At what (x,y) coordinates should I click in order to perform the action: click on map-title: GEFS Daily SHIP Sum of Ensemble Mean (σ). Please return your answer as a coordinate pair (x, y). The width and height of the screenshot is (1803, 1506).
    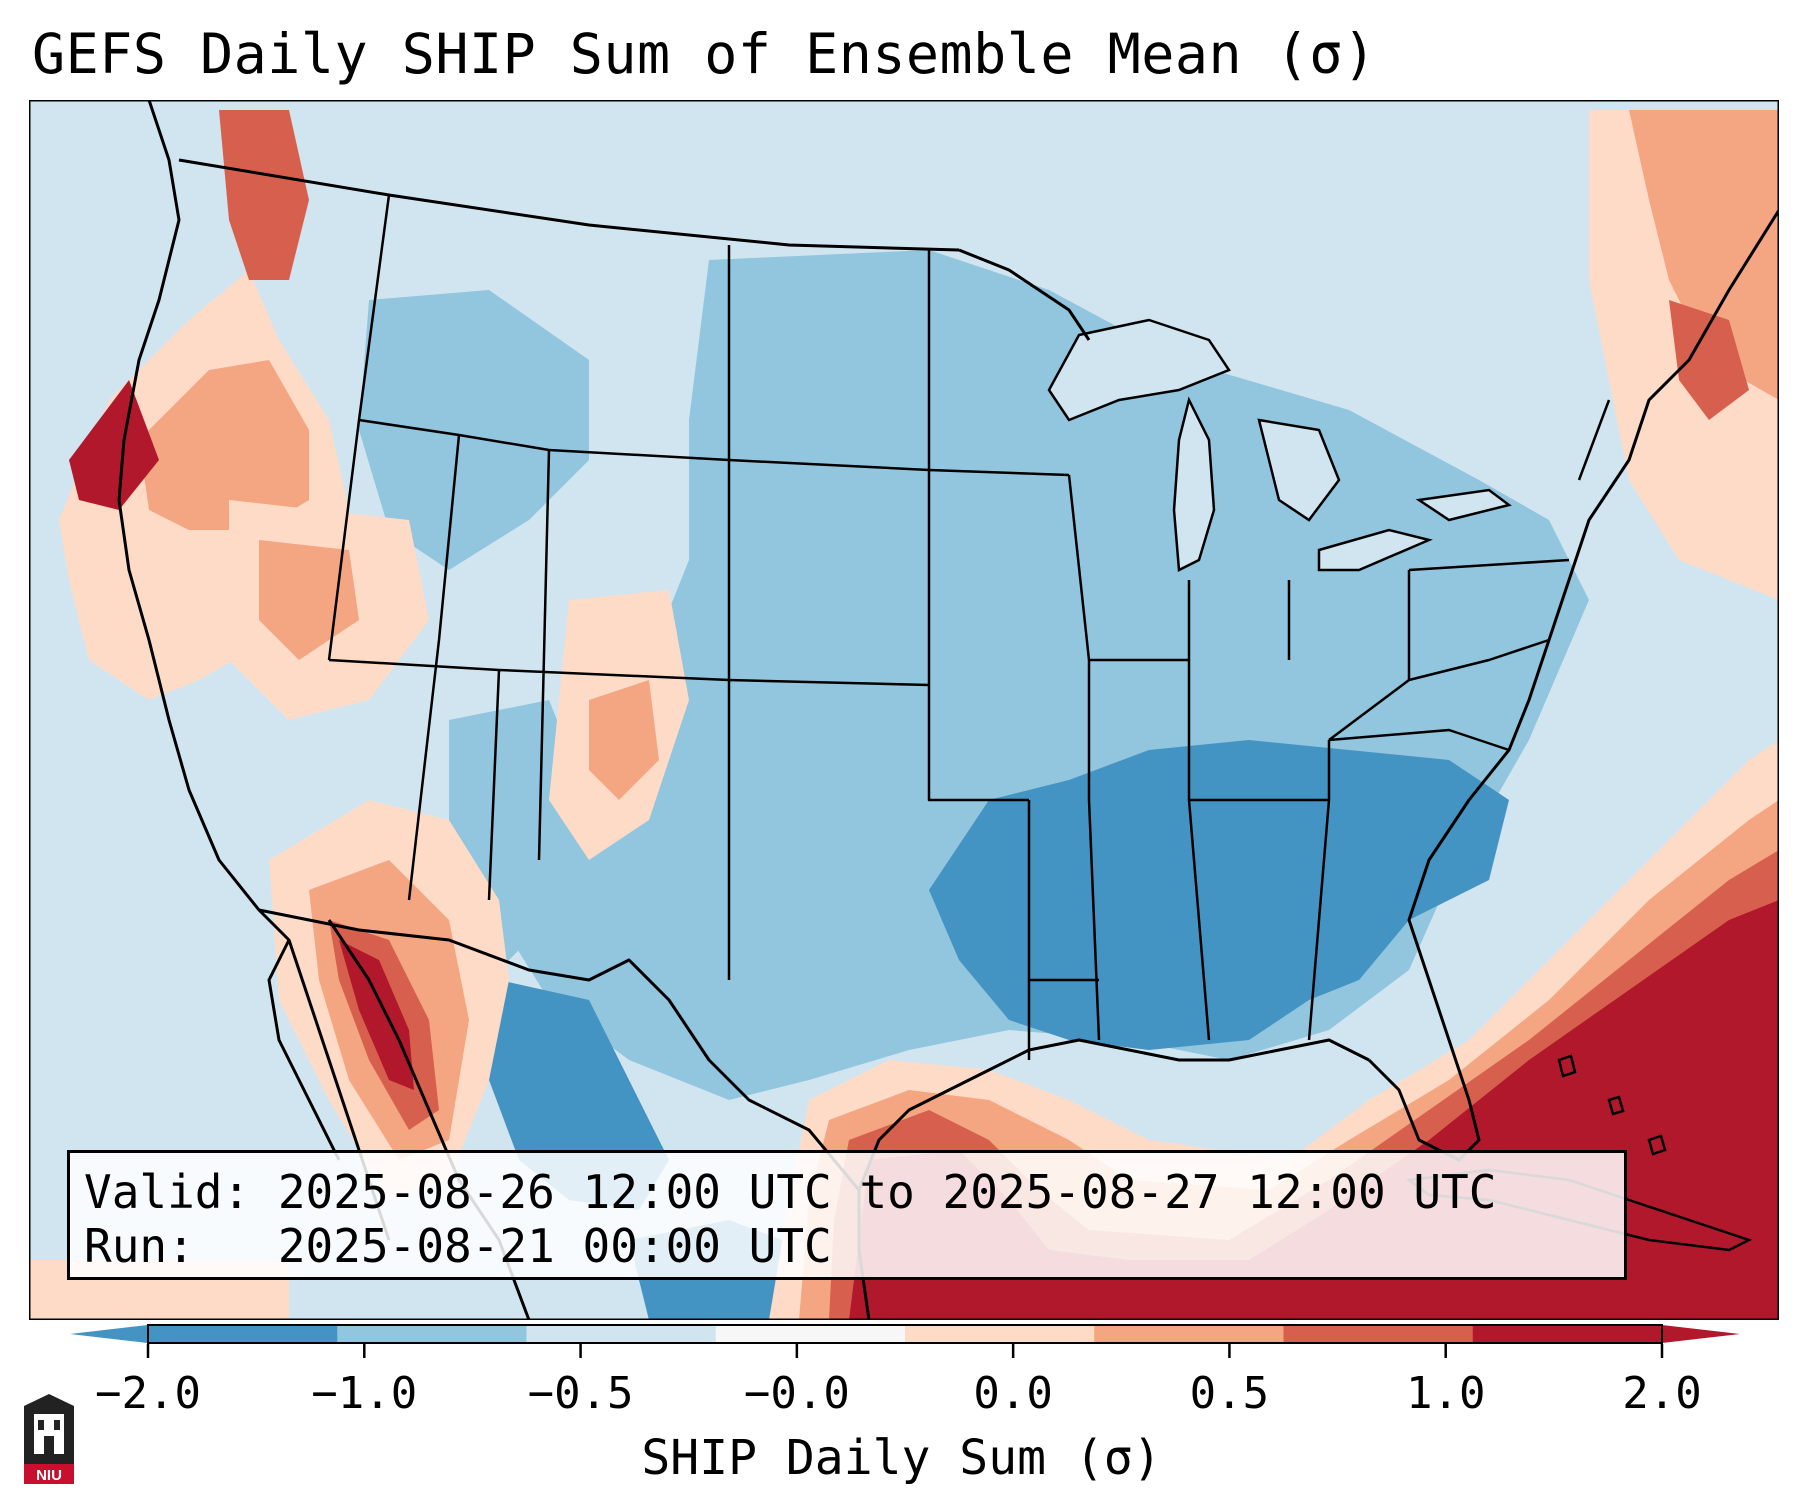
    Looking at the image, I should click on (704, 54).